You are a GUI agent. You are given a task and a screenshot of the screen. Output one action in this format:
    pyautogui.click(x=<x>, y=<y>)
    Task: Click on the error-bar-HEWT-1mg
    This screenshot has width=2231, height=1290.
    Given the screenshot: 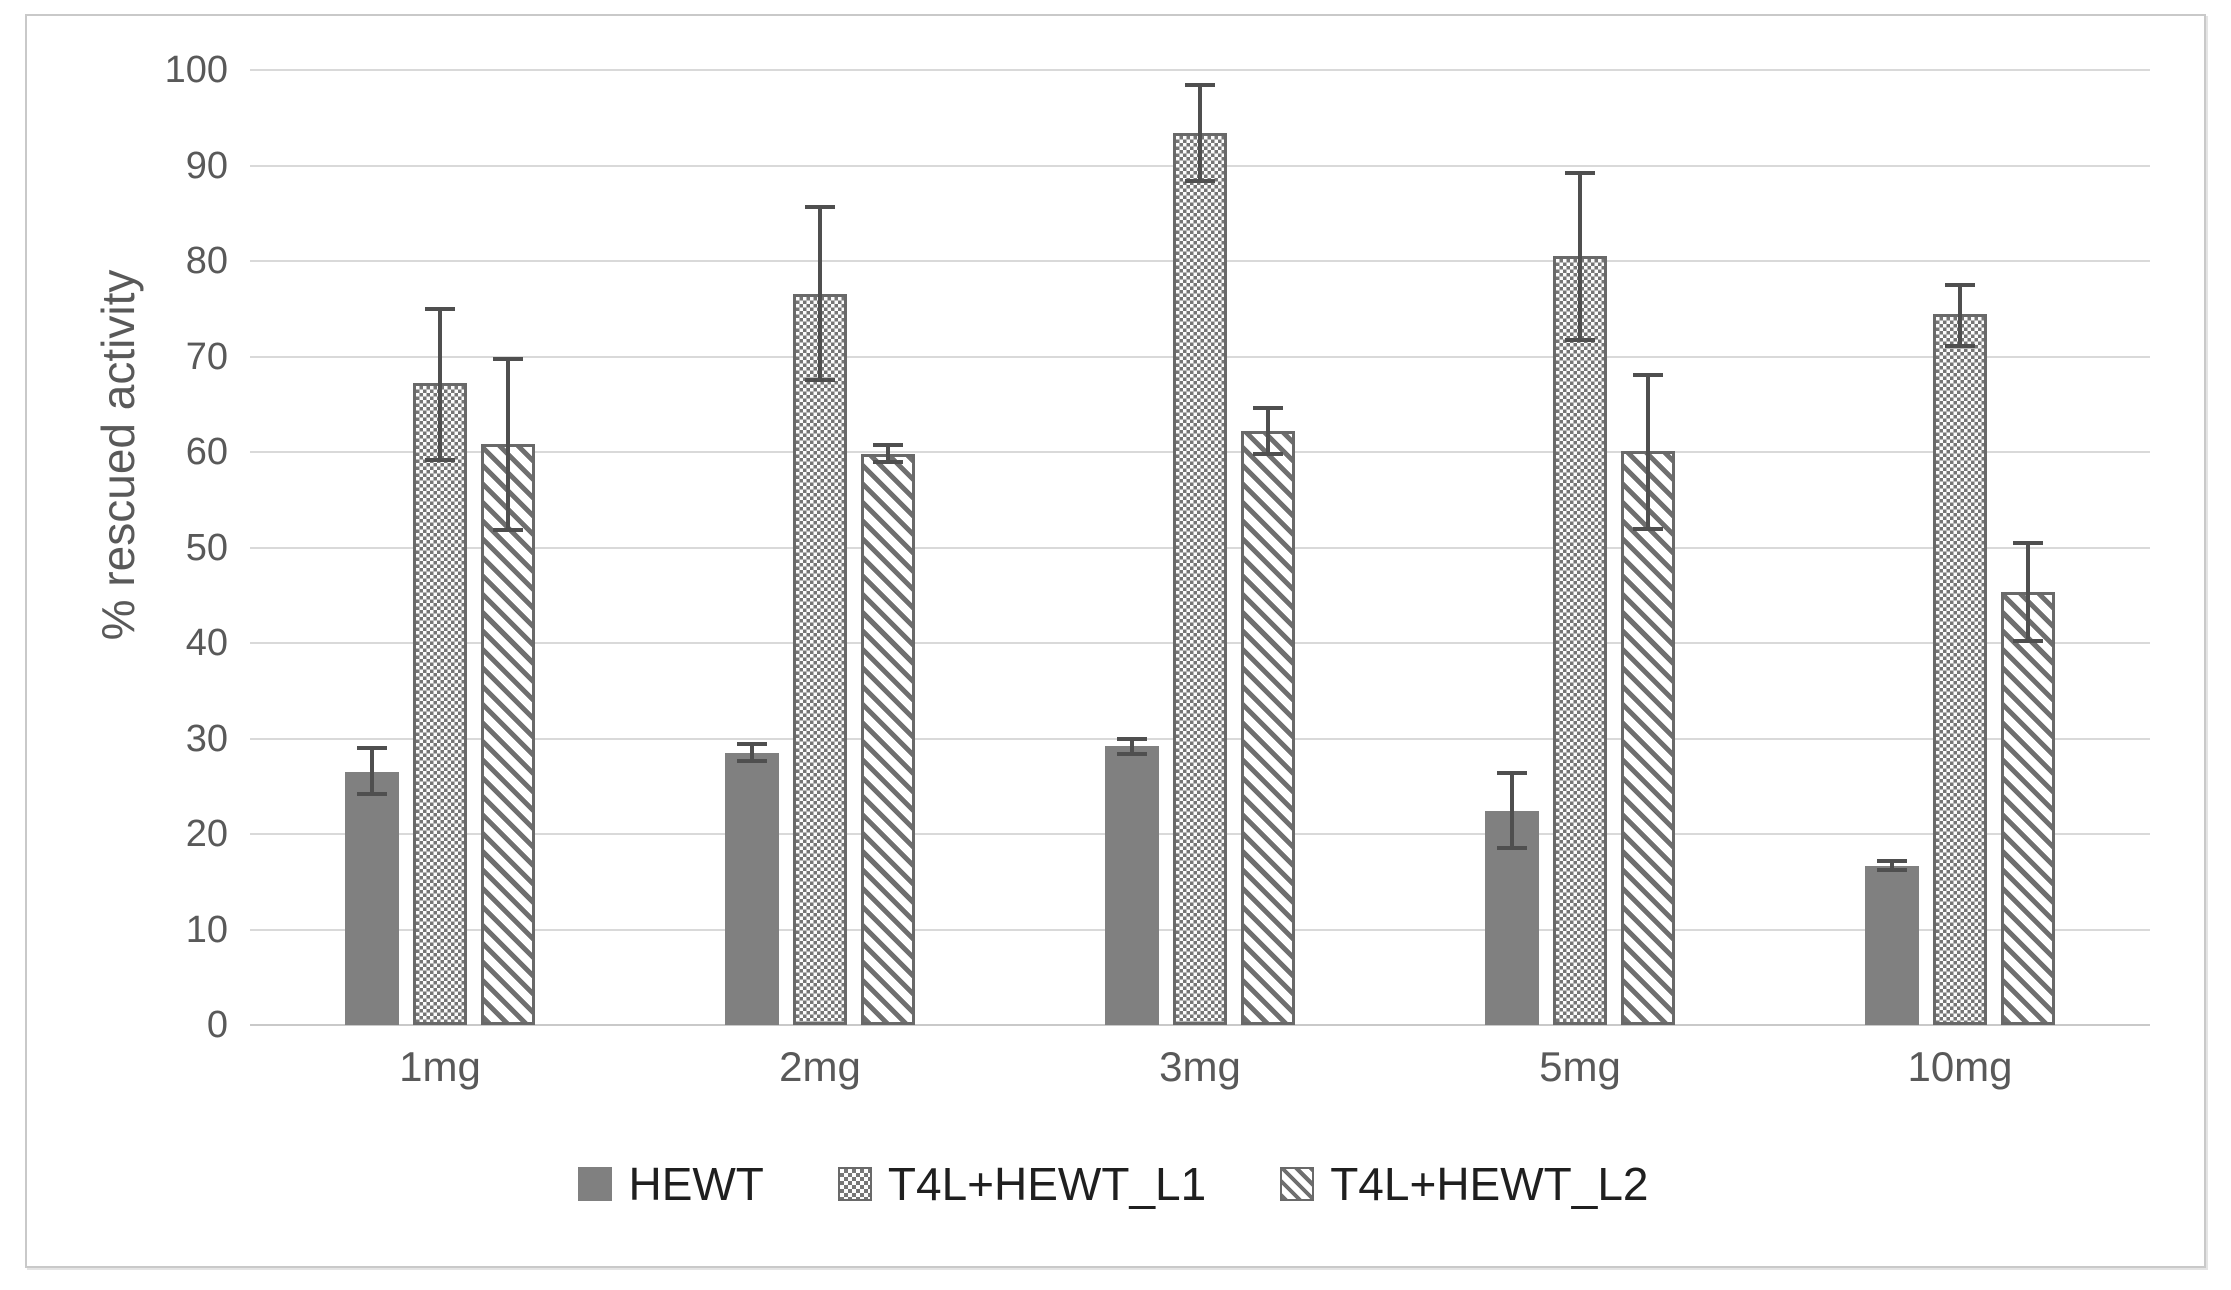 What is the action you would take?
    pyautogui.click(x=372, y=771)
    